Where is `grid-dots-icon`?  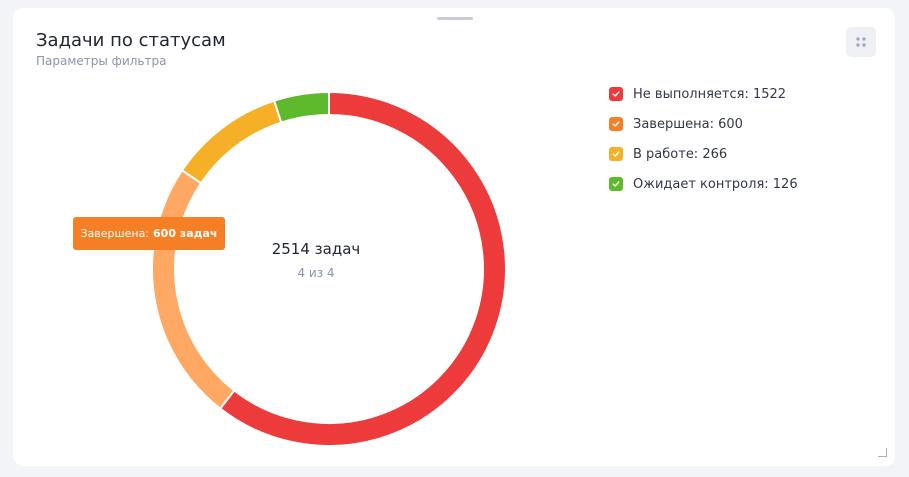
grid-dots-icon is located at coordinates (861, 42).